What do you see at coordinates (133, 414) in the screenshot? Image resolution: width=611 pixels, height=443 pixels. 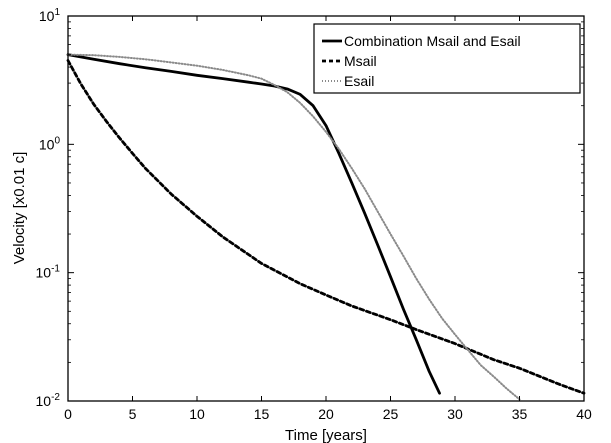 I see `x-tick-label: 5` at bounding box center [133, 414].